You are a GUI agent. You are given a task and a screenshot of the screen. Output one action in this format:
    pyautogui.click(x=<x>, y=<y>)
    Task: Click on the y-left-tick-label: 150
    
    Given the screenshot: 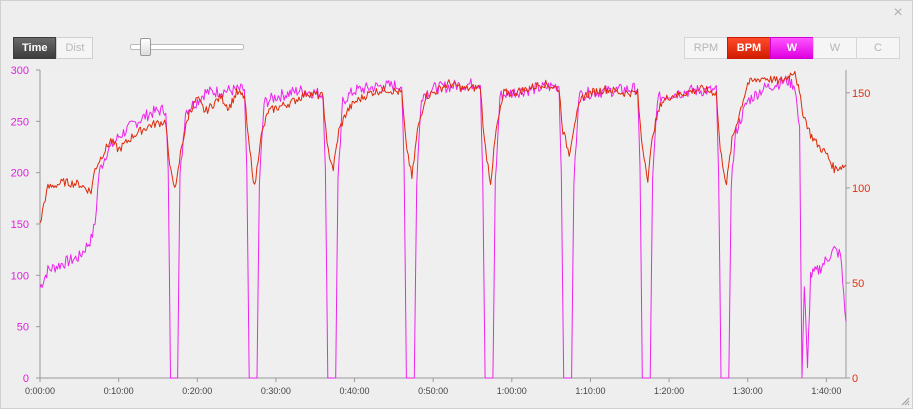 What is the action you would take?
    pyautogui.click(x=20, y=225)
    